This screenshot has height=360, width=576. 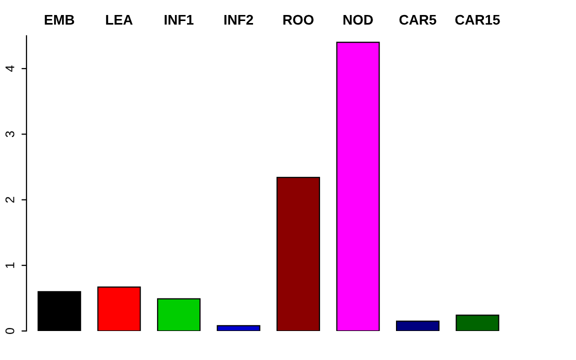 What do you see at coordinates (477, 19) in the screenshot?
I see `x-tick-label: CAR15` at bounding box center [477, 19].